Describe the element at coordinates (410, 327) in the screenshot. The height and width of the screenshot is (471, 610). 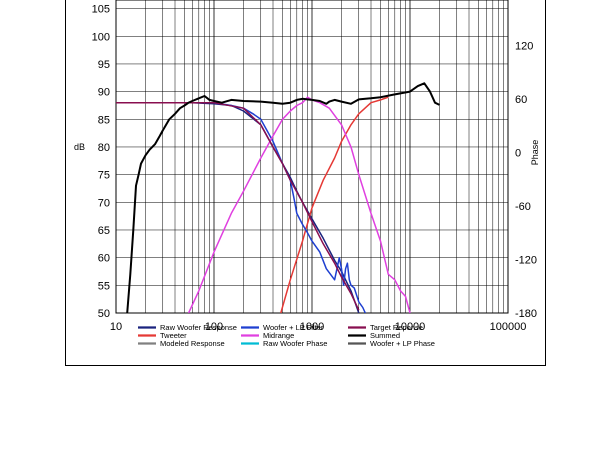
I see `x-tick-label: 10000` at that location.